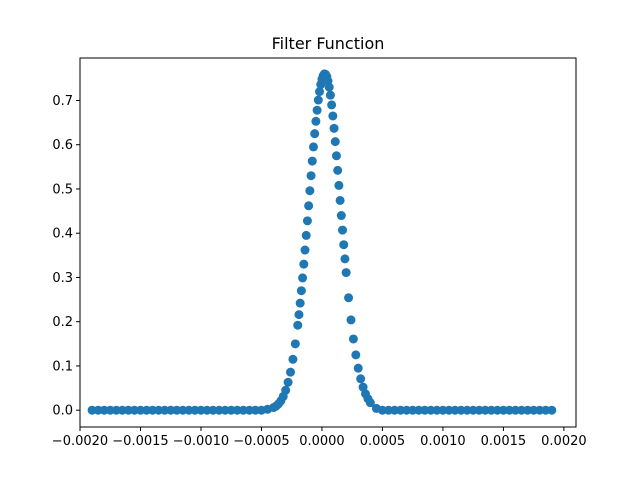 The width and height of the screenshot is (640, 480). I want to click on y-tick-label: 0.6, so click(62, 145).